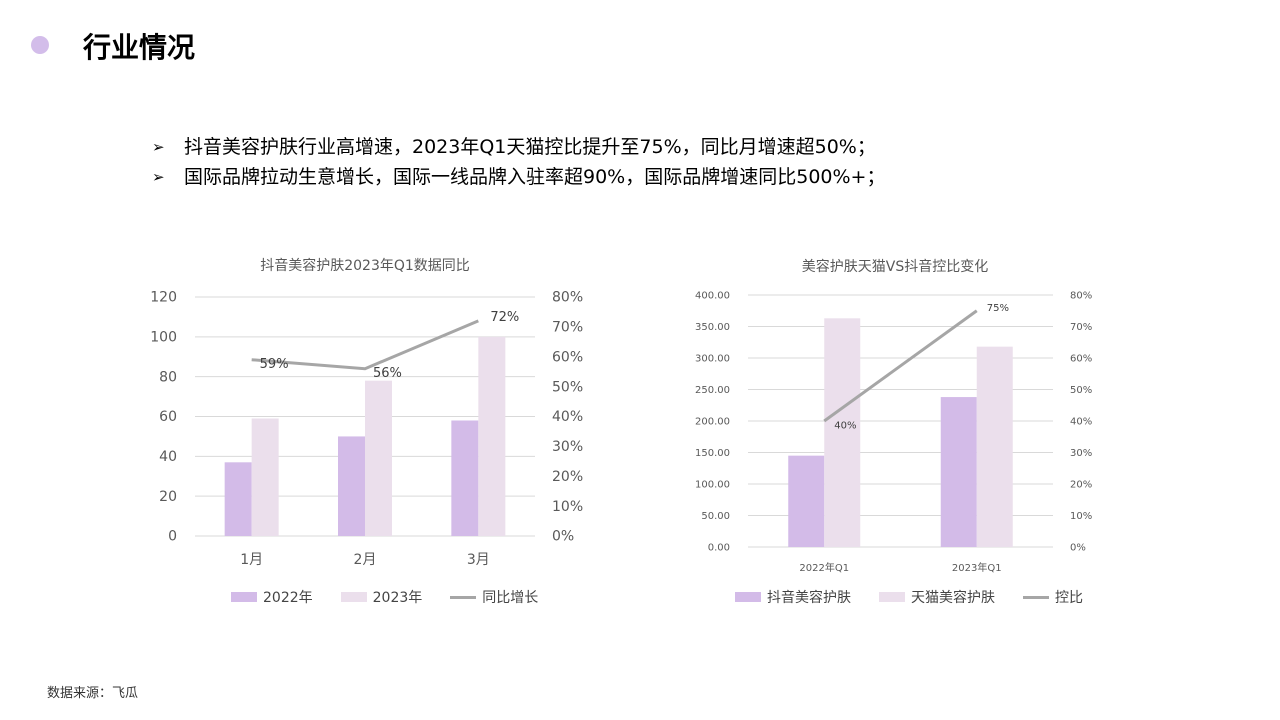 This screenshot has width=1280, height=720. What do you see at coordinates (251, 560) in the screenshot?
I see `x-tick-label: 1月` at bounding box center [251, 560].